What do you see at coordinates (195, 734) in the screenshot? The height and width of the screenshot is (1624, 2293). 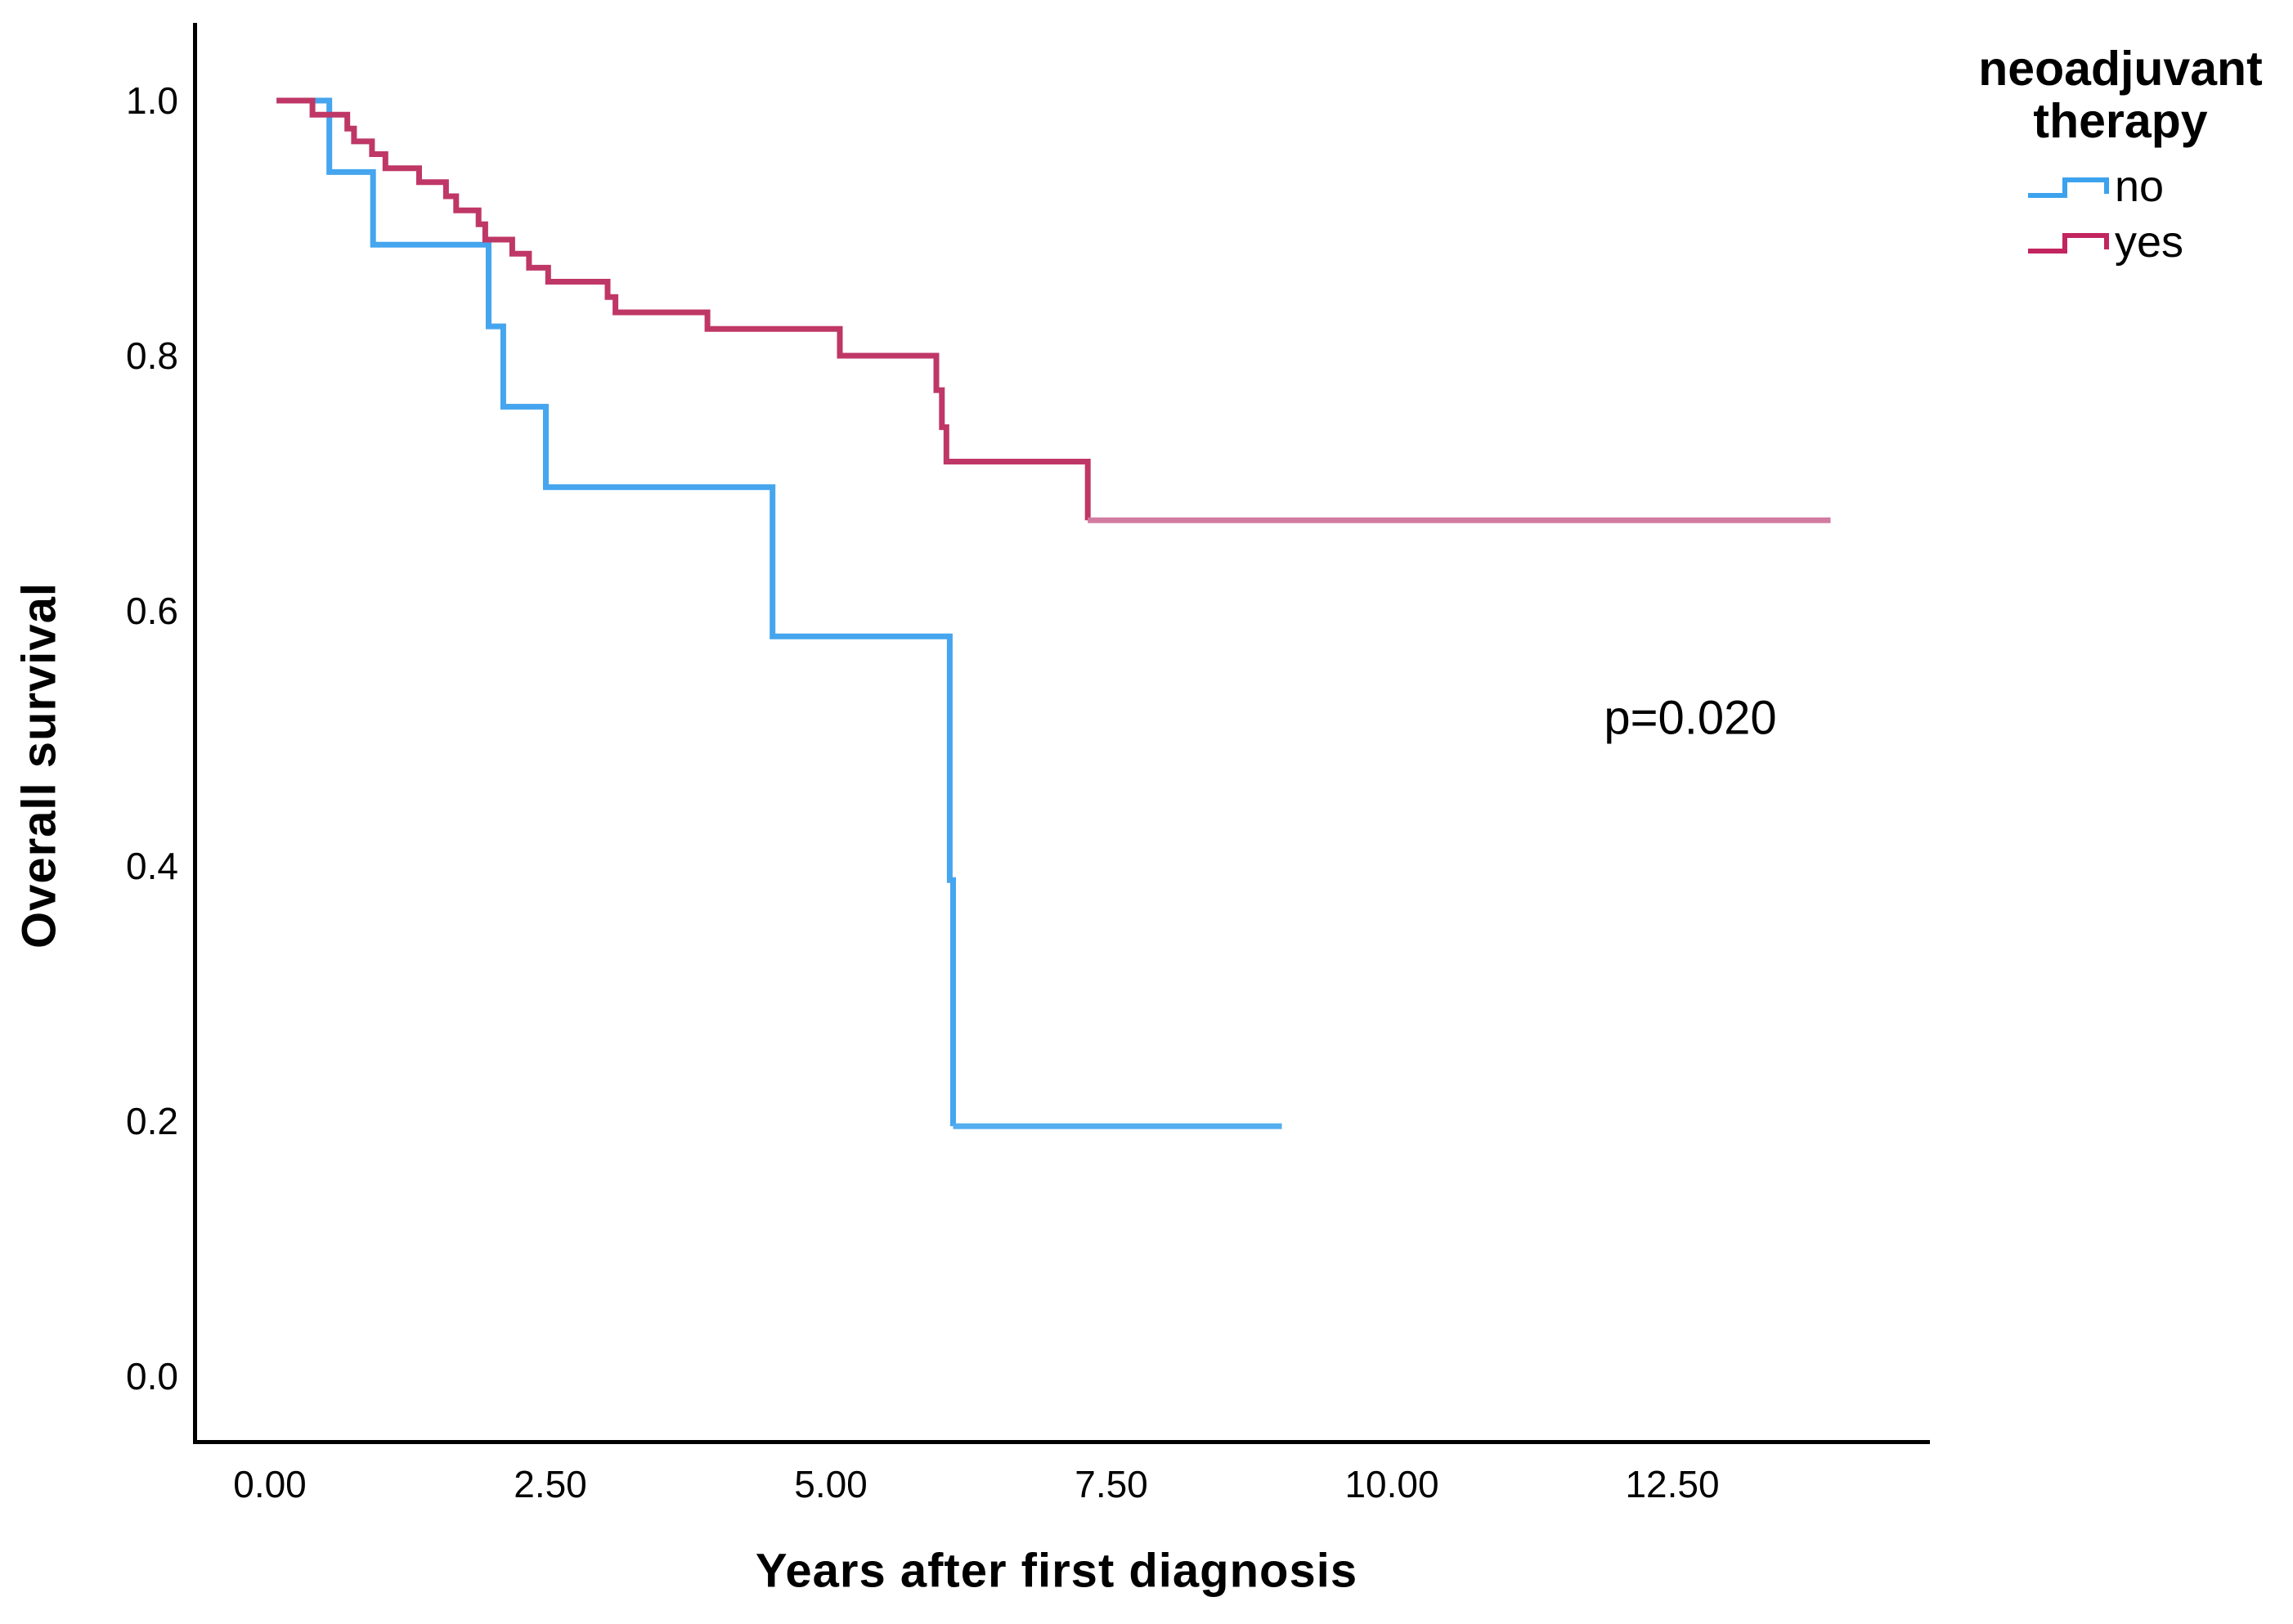 I see `y-axis-line` at bounding box center [195, 734].